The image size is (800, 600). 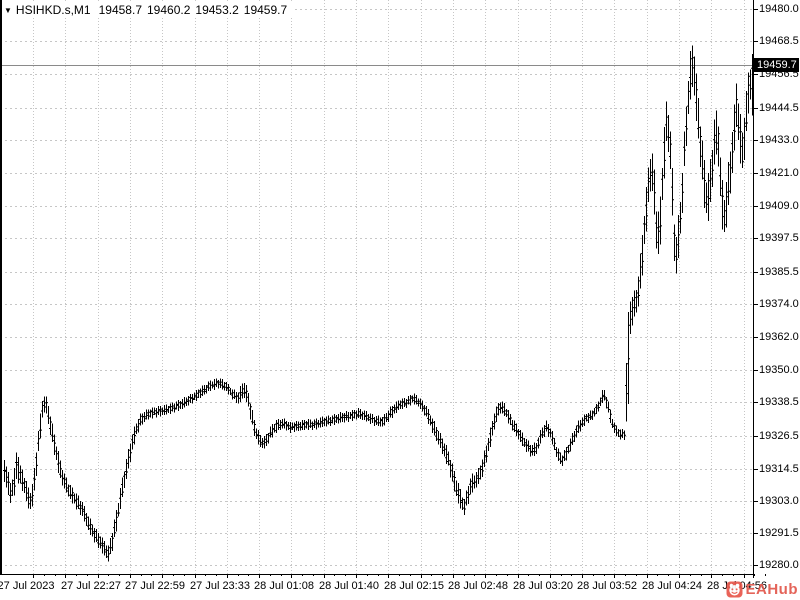 What do you see at coordinates (779, 435) in the screenshot?
I see `price-axis-label: 19326.5` at bounding box center [779, 435].